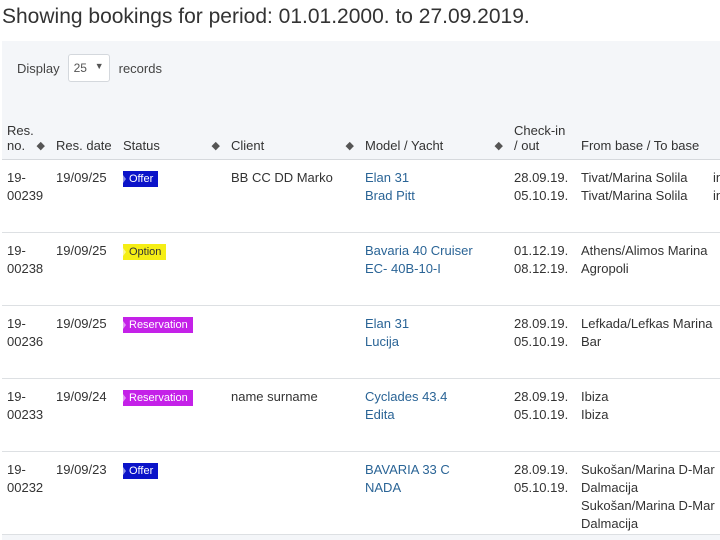 This screenshot has width=720, height=540. I want to click on extra-cell: in in, so click(714, 196).